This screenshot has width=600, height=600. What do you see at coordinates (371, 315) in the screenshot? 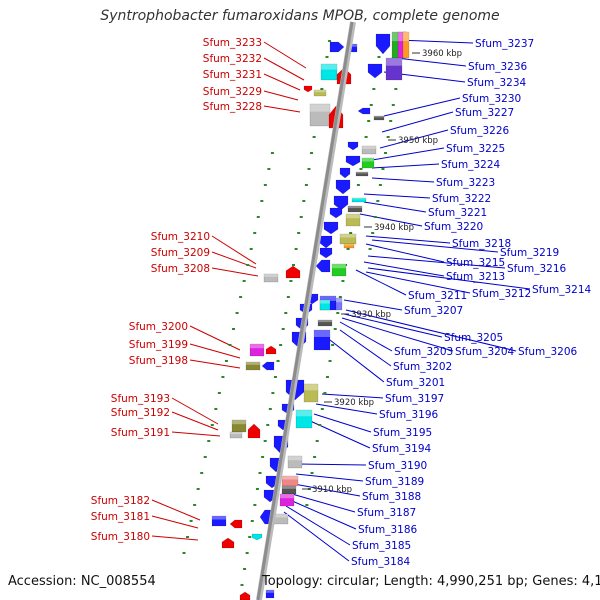
I see `scale-label: 3930 kbp` at bounding box center [371, 315].